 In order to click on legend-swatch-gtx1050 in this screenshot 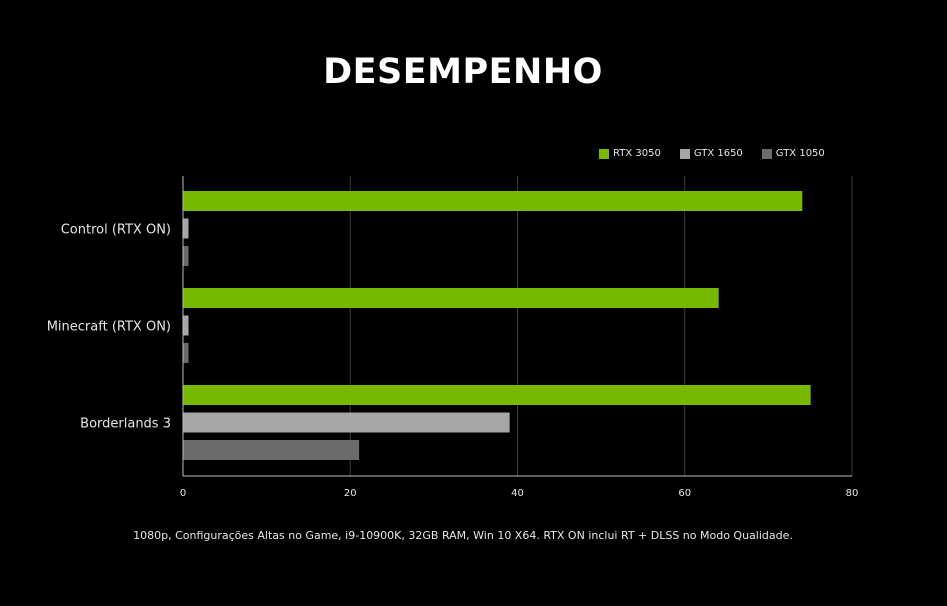, I will do `click(766, 153)`.